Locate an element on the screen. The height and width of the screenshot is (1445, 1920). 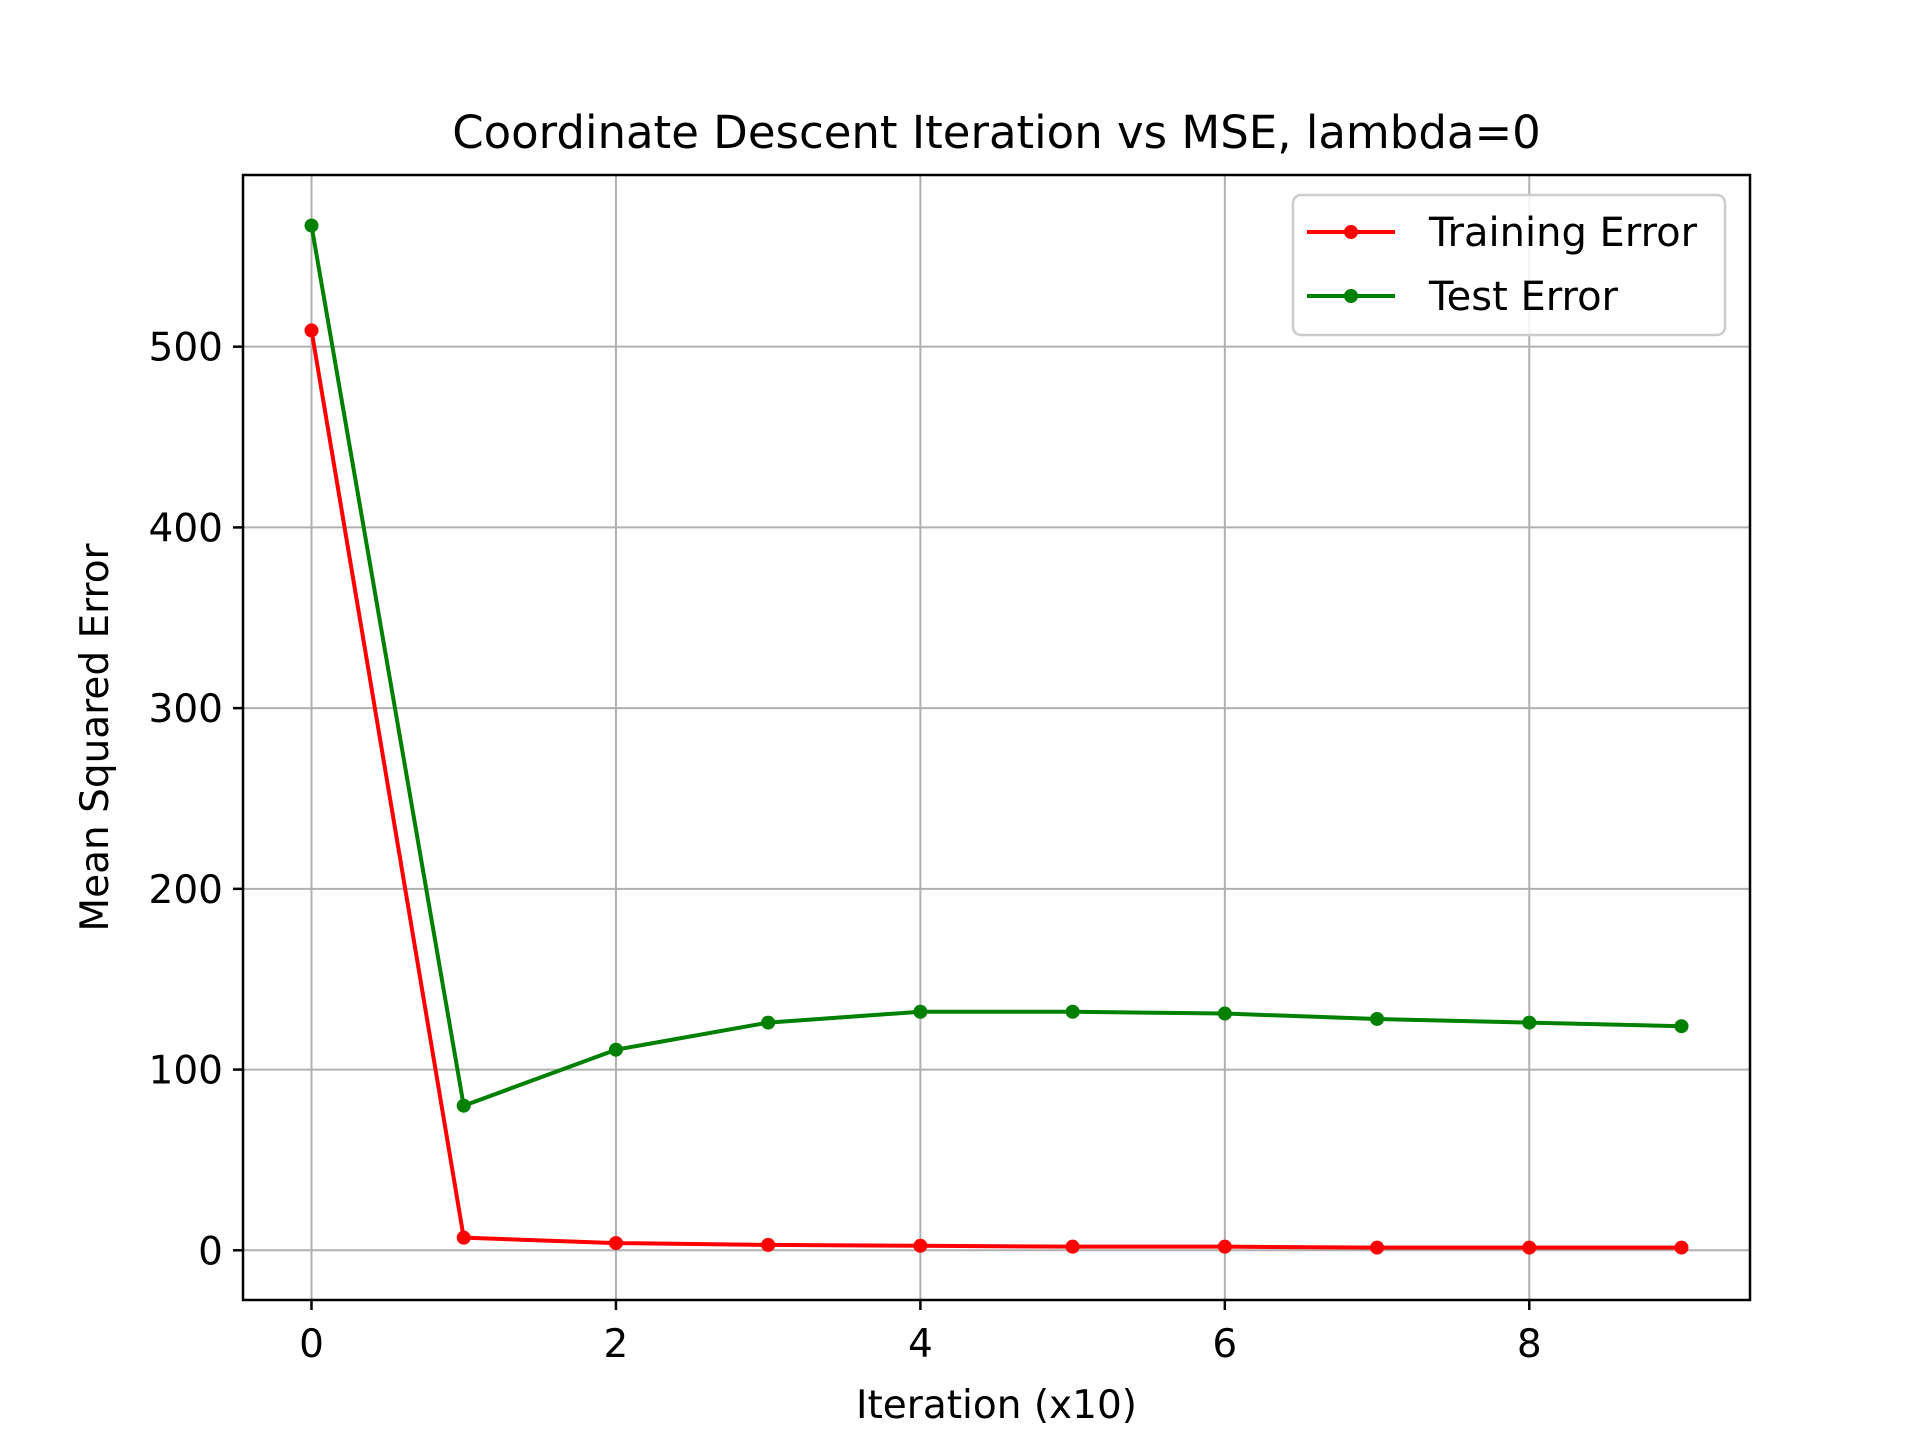
y-tick-label: 500 is located at coordinates (186, 348).